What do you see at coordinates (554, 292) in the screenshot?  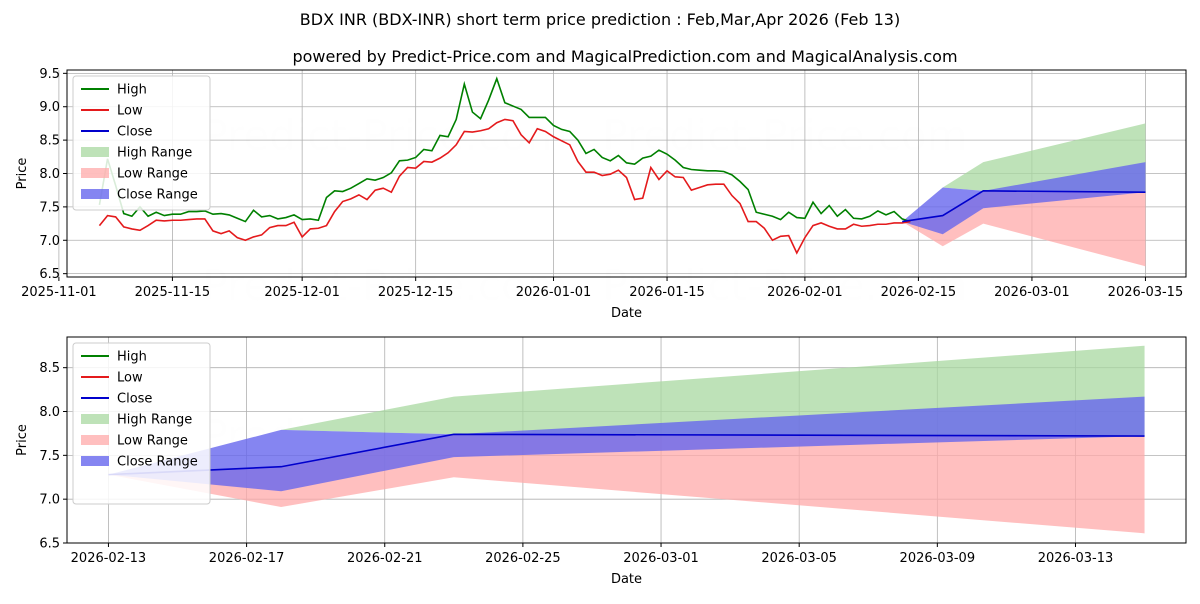 I see `x-tick-label: 2026-01-01` at bounding box center [554, 292].